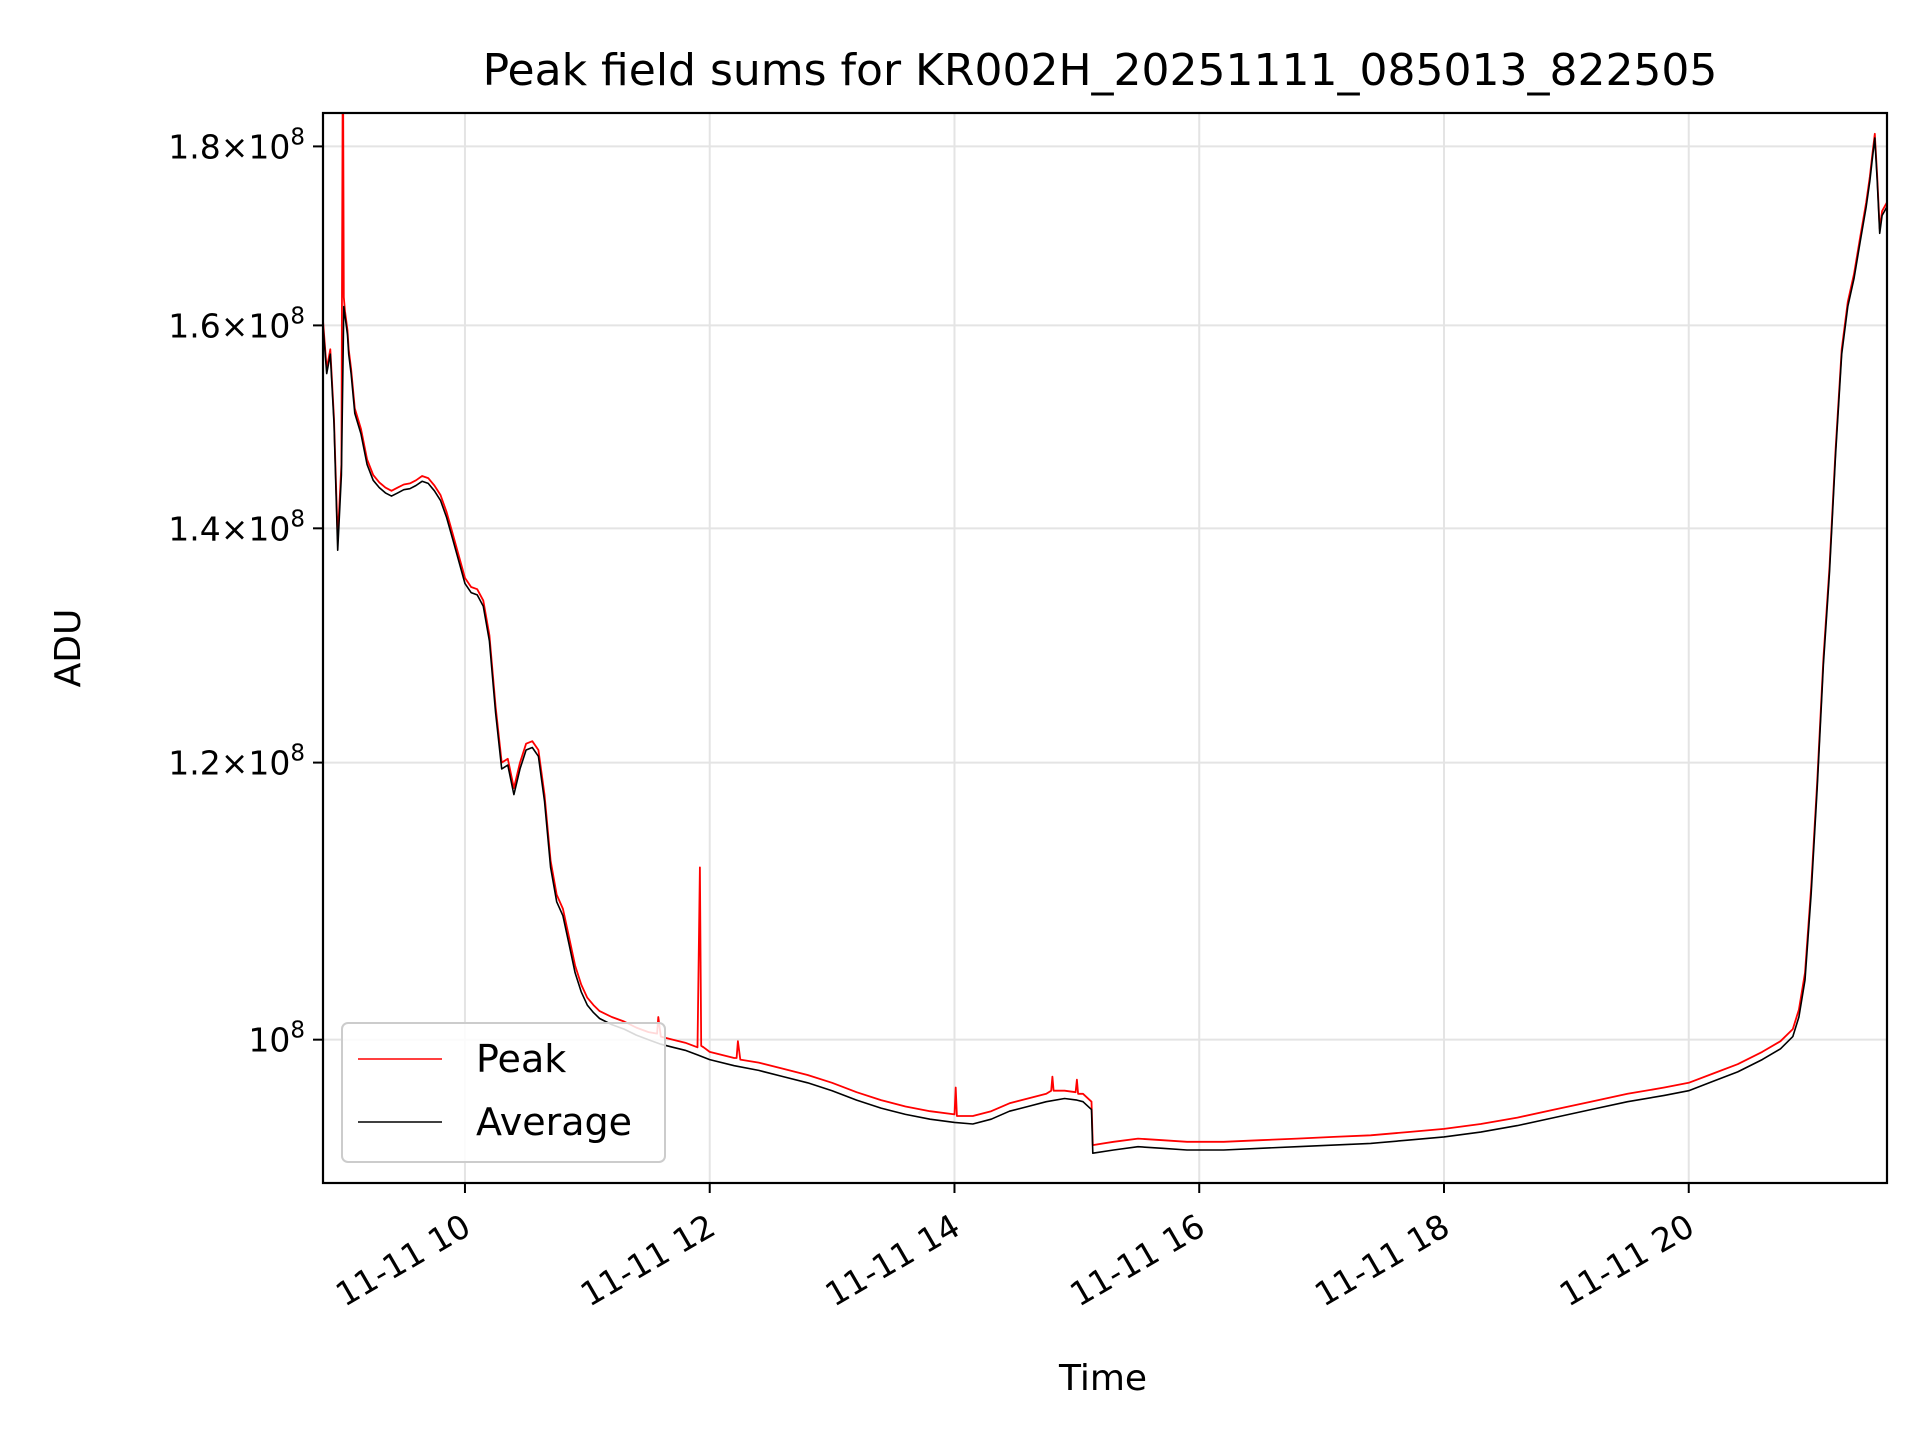 The height and width of the screenshot is (1440, 1920). Describe the element at coordinates (236, 145) in the screenshot. I see `y-tick-label: 1.8×108` at that location.